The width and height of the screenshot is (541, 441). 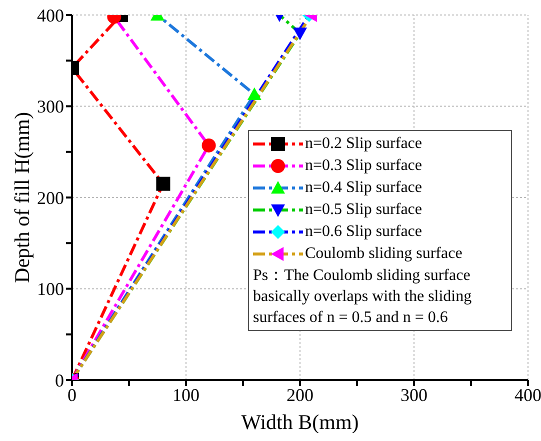 What do you see at coordinates (363, 144) in the screenshot?
I see `legend-label: n=0.2 Slip surface` at bounding box center [363, 144].